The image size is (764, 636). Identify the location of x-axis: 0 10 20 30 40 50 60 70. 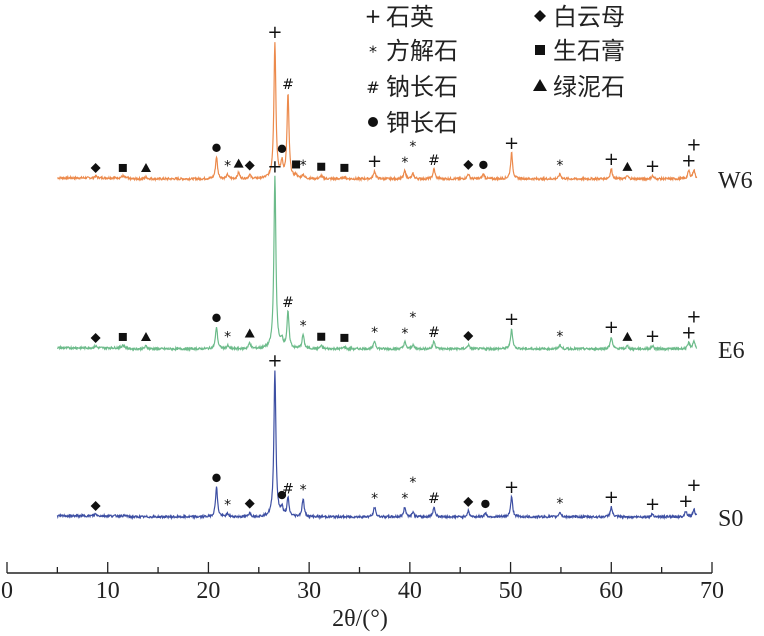
(362, 583).